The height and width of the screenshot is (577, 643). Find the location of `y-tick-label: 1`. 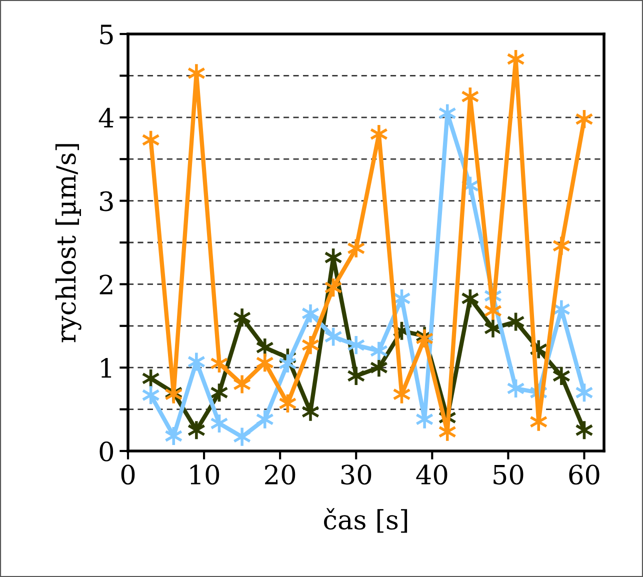

y-tick-label: 1 is located at coordinates (106, 368).